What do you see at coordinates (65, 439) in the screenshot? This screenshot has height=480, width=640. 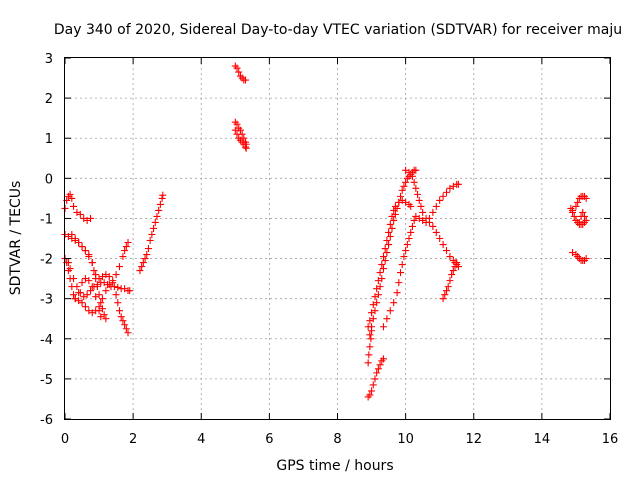 I see `x-tick-label: 0` at bounding box center [65, 439].